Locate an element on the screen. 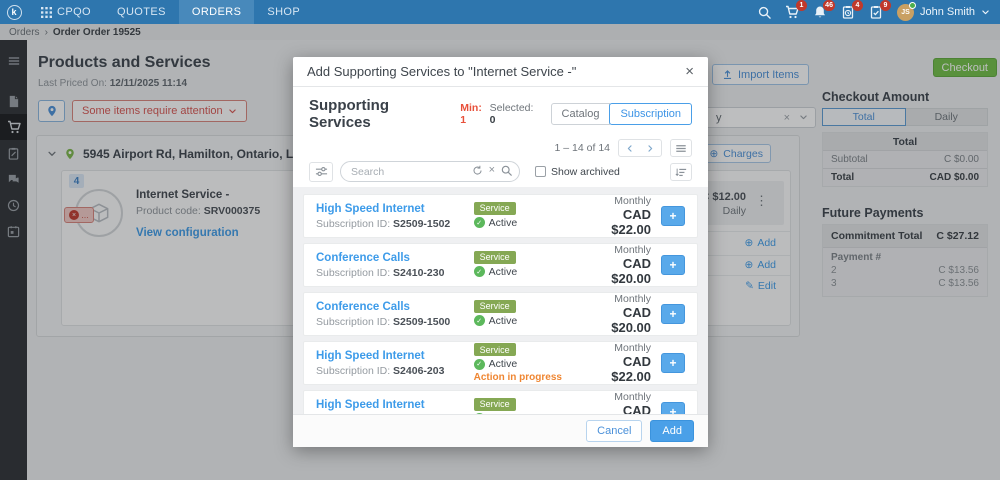 The image size is (1000, 480). attention-dropdown-button: Some items require attention is located at coordinates (159, 111).